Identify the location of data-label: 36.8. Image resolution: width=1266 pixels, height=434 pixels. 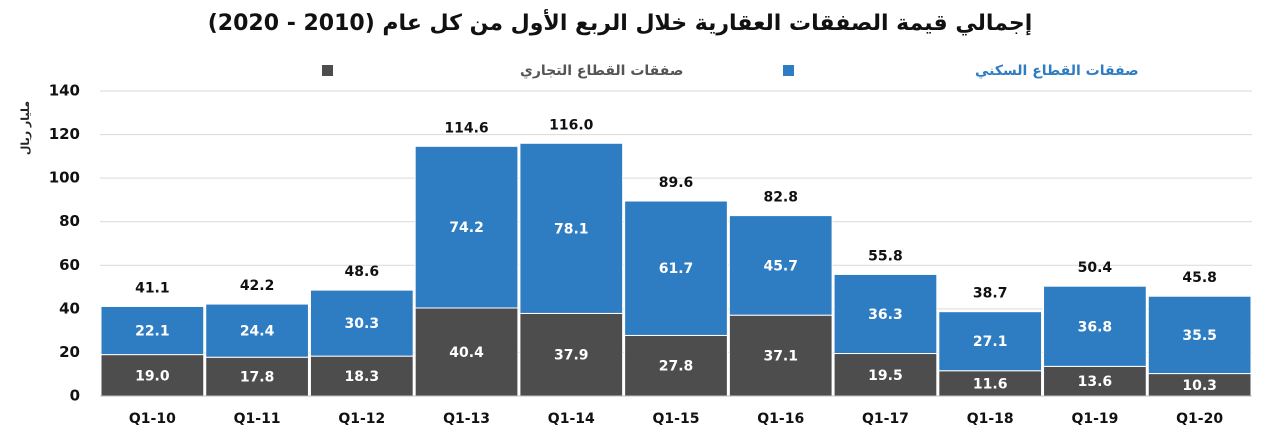
(1095, 327).